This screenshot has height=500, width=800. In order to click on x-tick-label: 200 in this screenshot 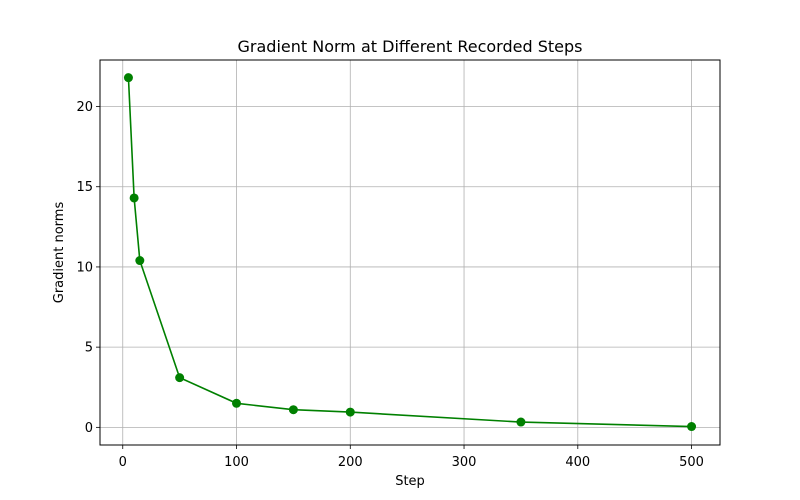, I will do `click(350, 462)`.